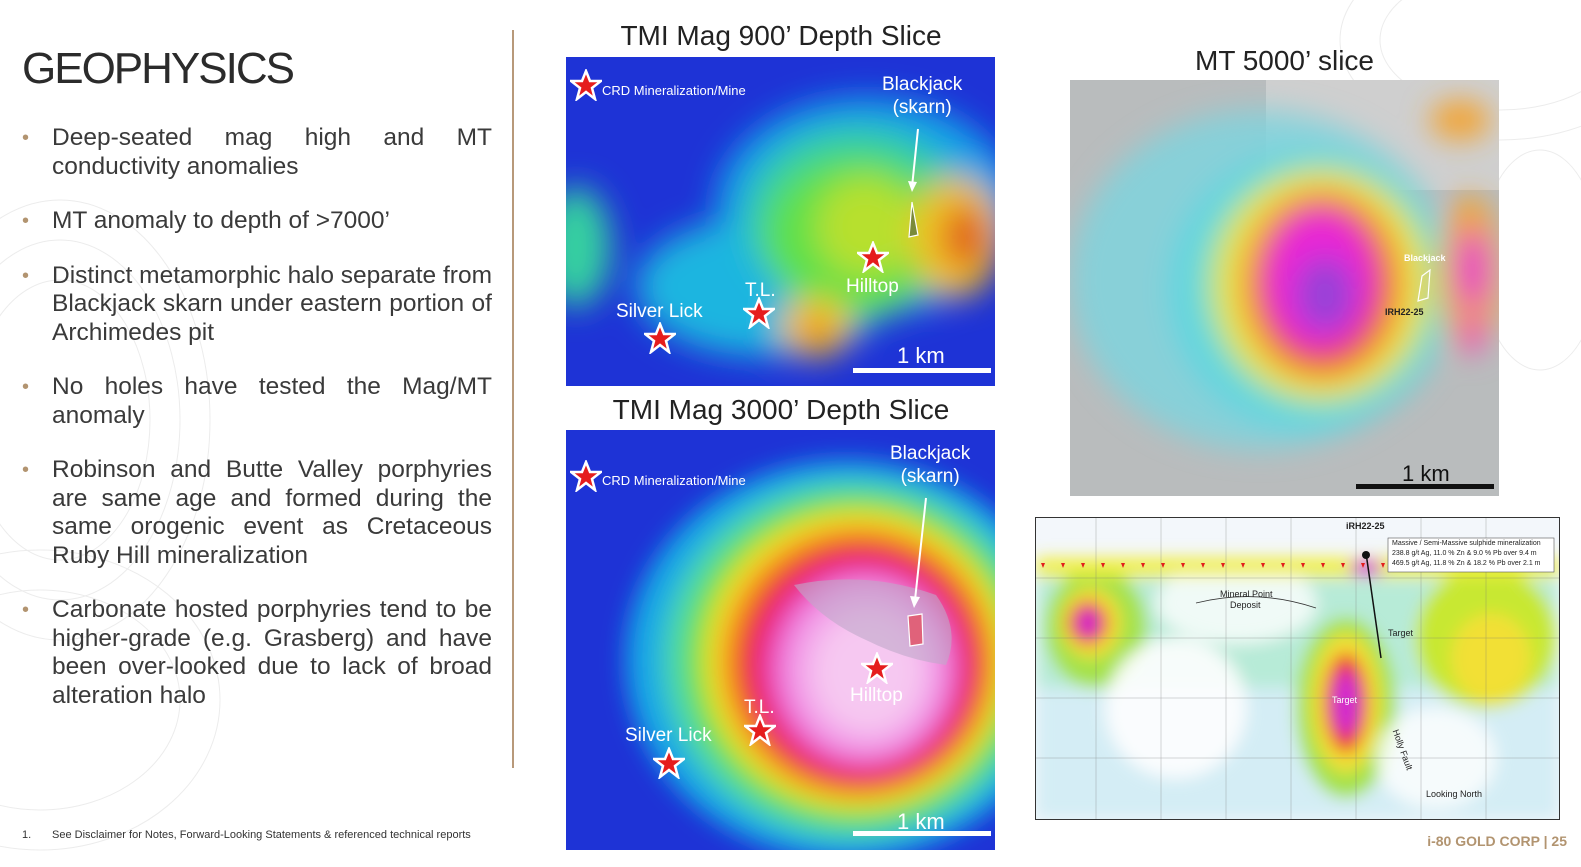  I want to click on map900-legend-label: CRD Mineralization/Mine, so click(674, 90).